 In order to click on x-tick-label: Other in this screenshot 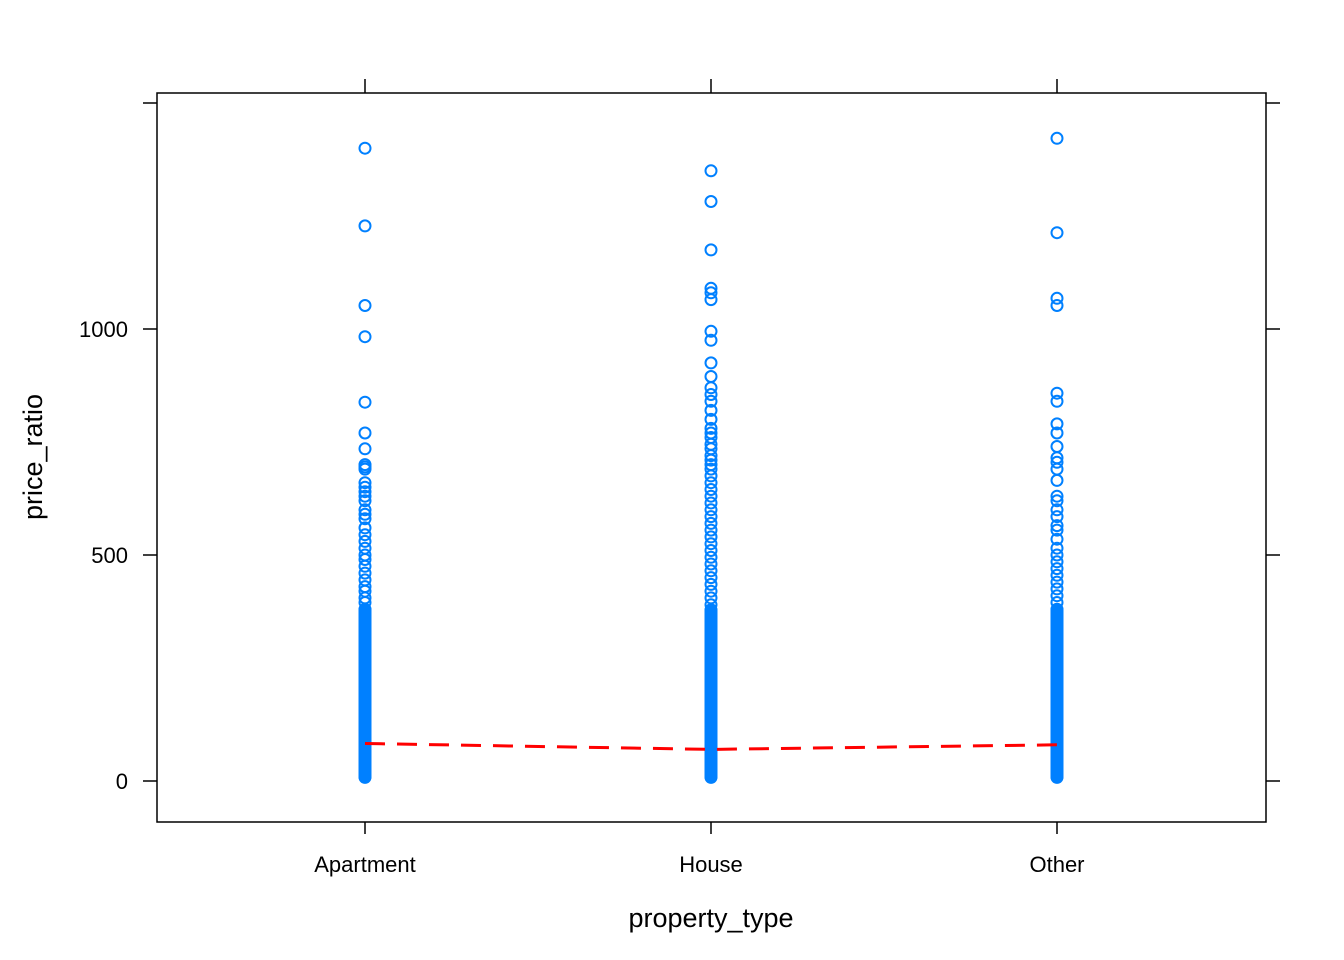, I will do `click(1056, 864)`.